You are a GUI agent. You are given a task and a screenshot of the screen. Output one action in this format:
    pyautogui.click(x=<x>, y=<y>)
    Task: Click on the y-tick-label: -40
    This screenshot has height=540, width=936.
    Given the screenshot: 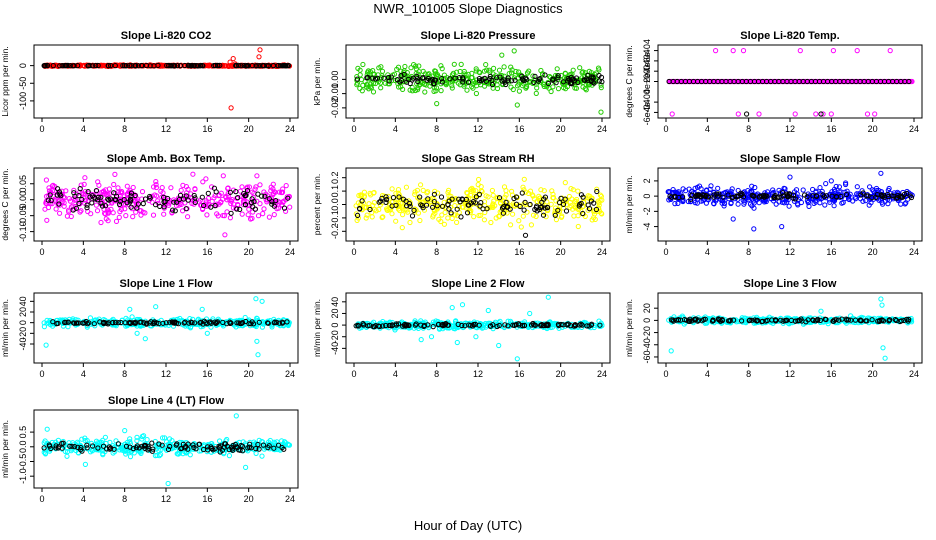 What is the action you would take?
    pyautogui.click(x=335, y=348)
    